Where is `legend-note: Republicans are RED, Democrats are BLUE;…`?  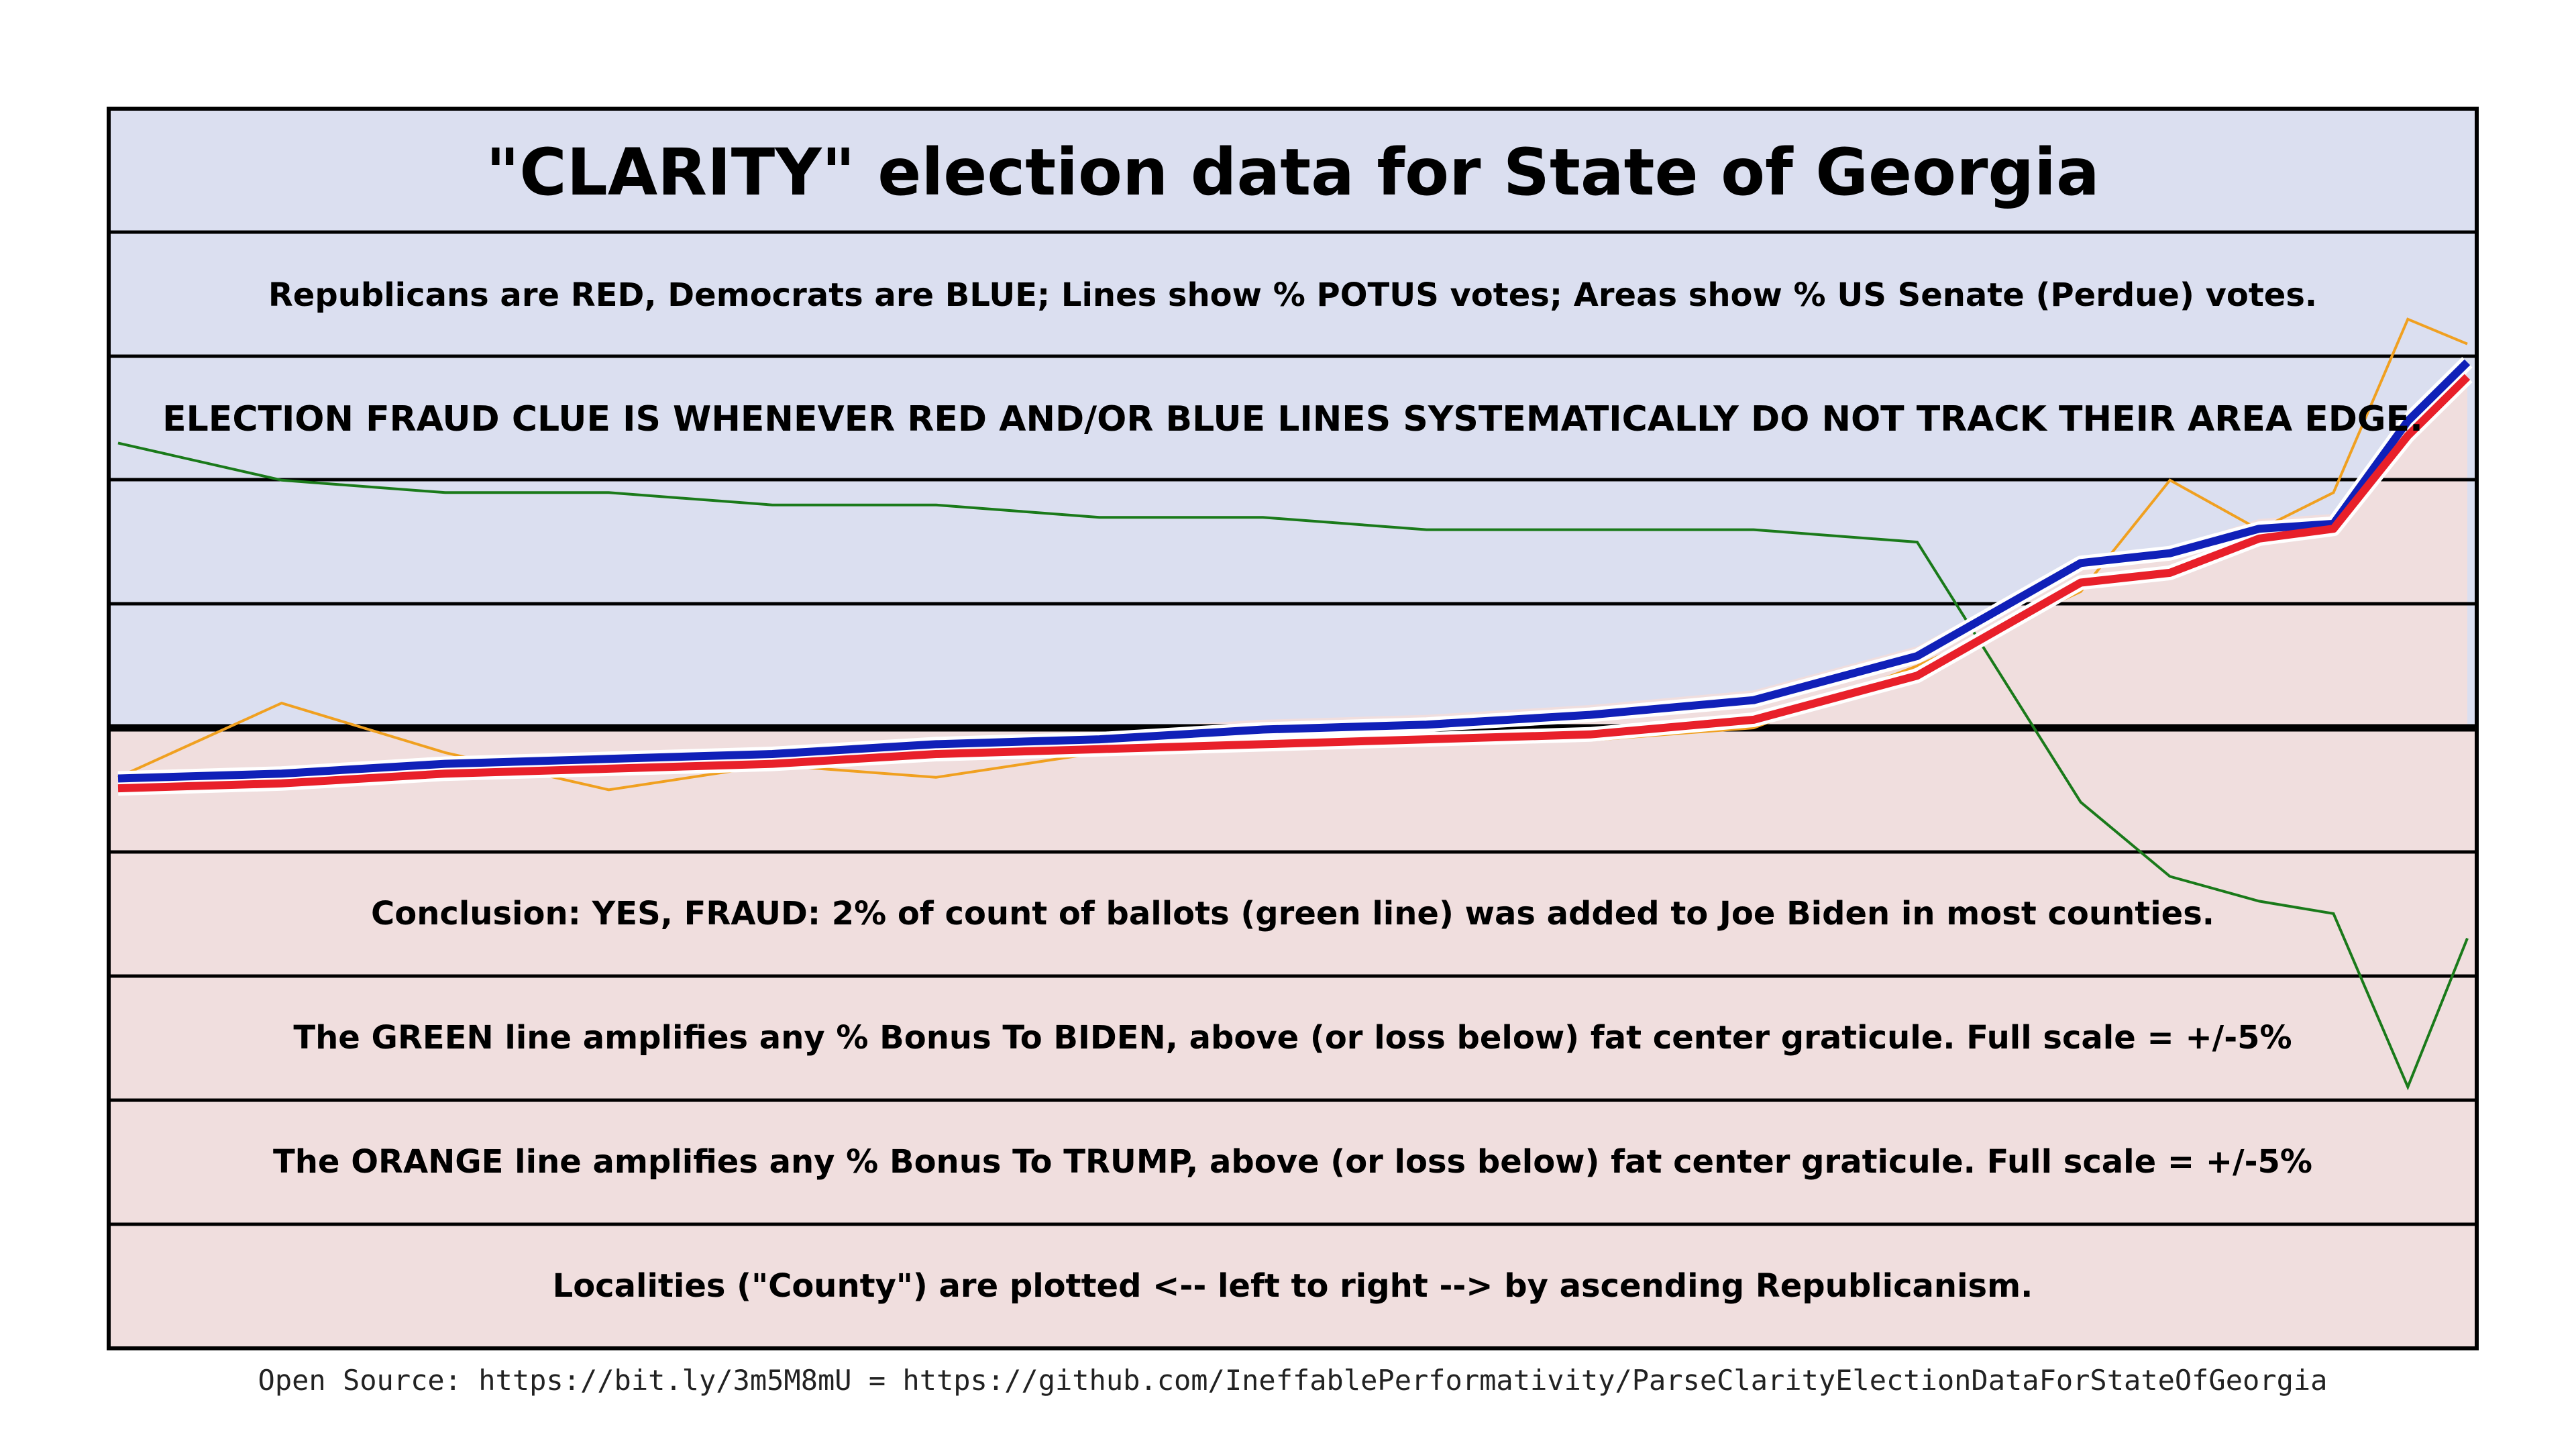
legend-note: Republicans are RED, Democrats are BLUE;… is located at coordinates (1292, 295).